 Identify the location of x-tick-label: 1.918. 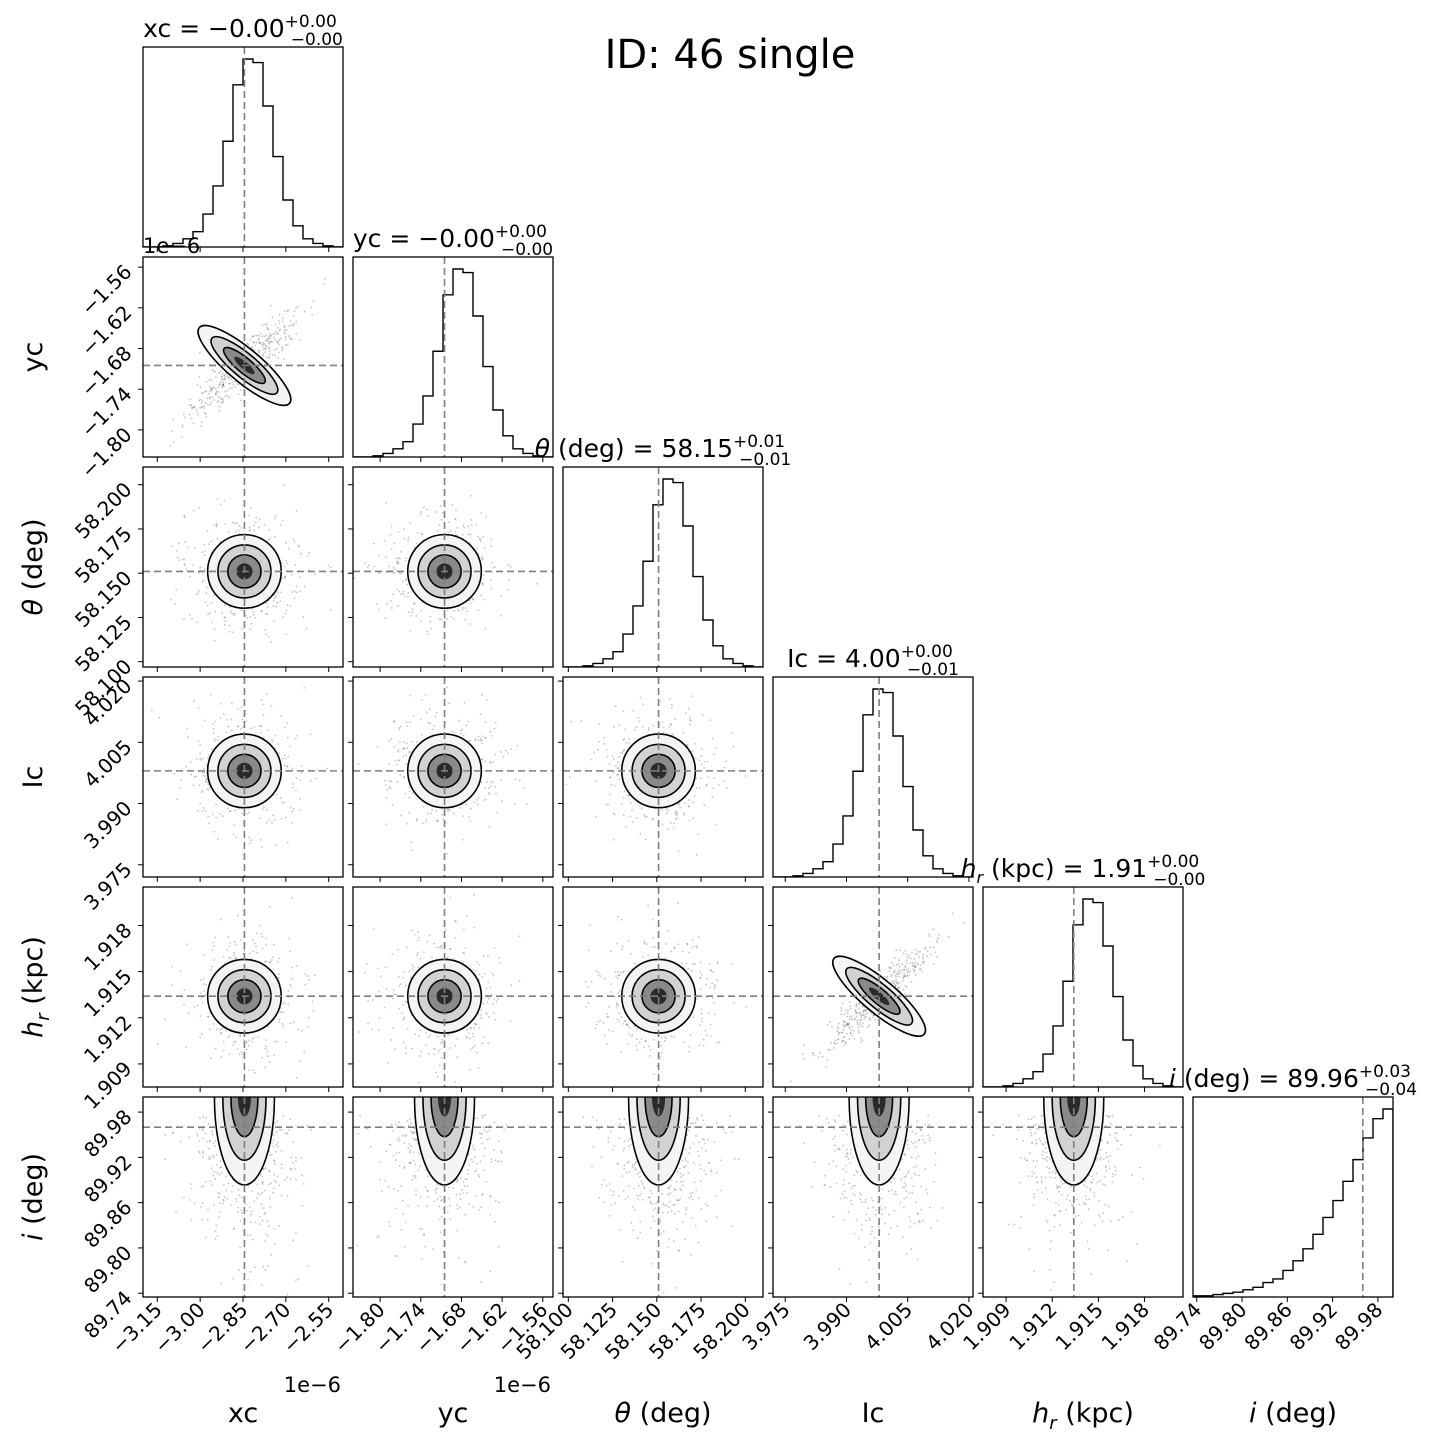
(1125, 1326).